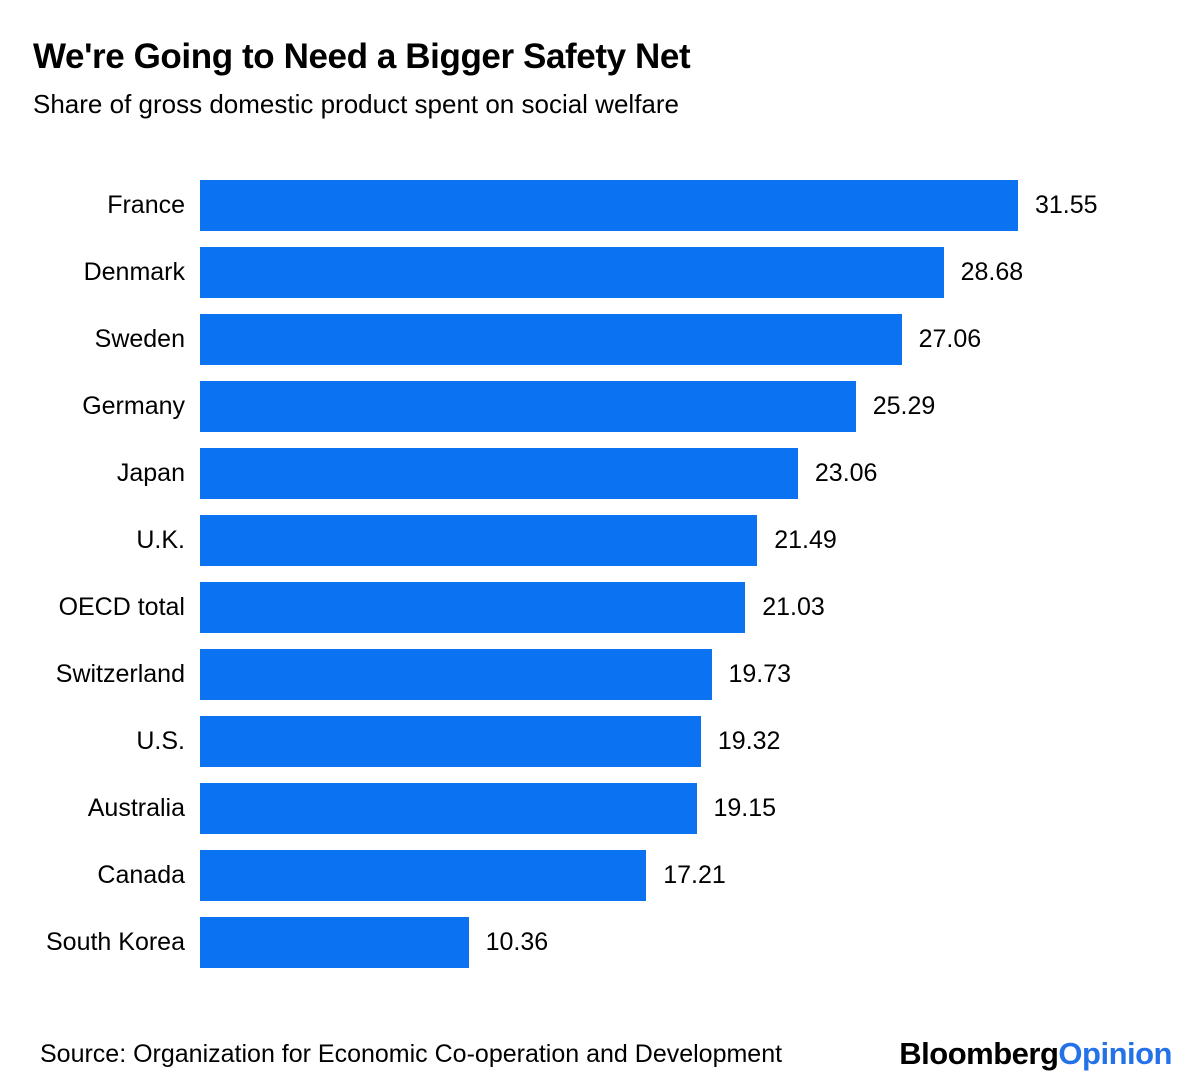  I want to click on chart-row: U.K. 21.49, so click(600, 540).